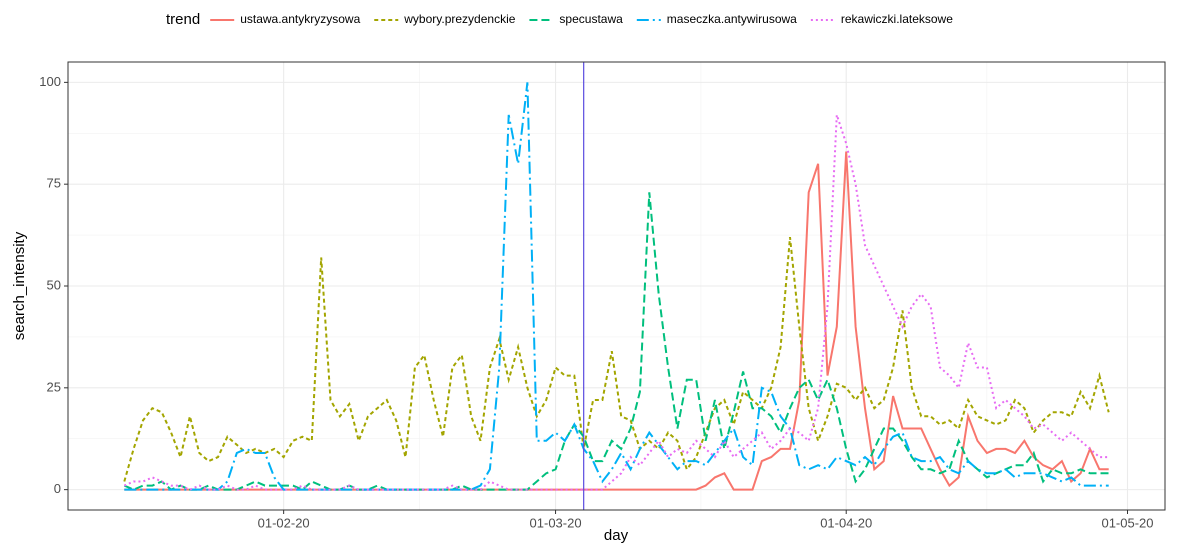  What do you see at coordinates (300, 19) in the screenshot?
I see `legend-label: ustawa.antykryzysowa` at bounding box center [300, 19].